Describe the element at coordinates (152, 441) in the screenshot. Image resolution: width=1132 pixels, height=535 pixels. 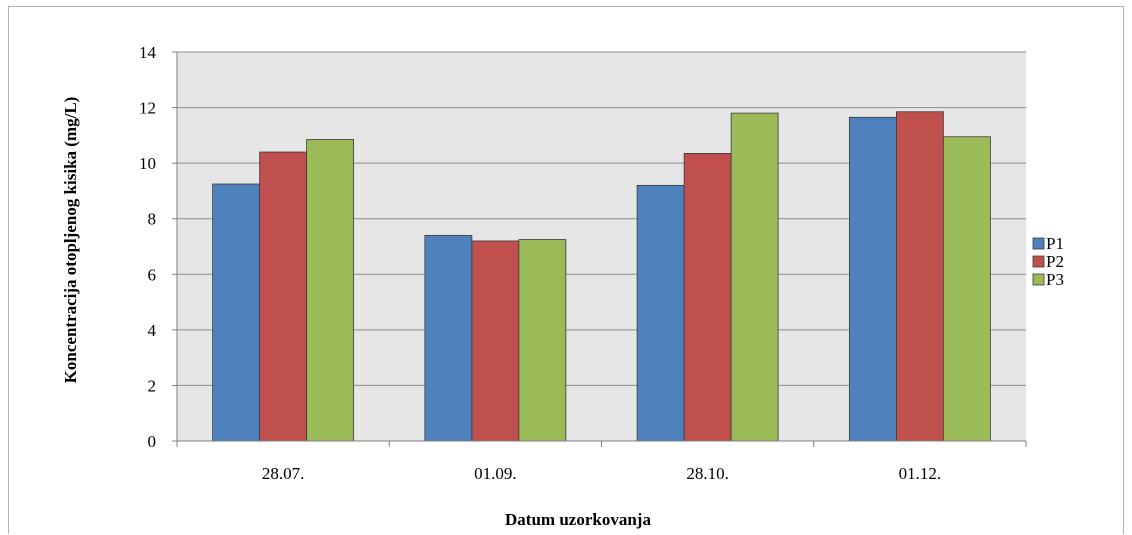
I see `y-tick-label: 0` at that location.